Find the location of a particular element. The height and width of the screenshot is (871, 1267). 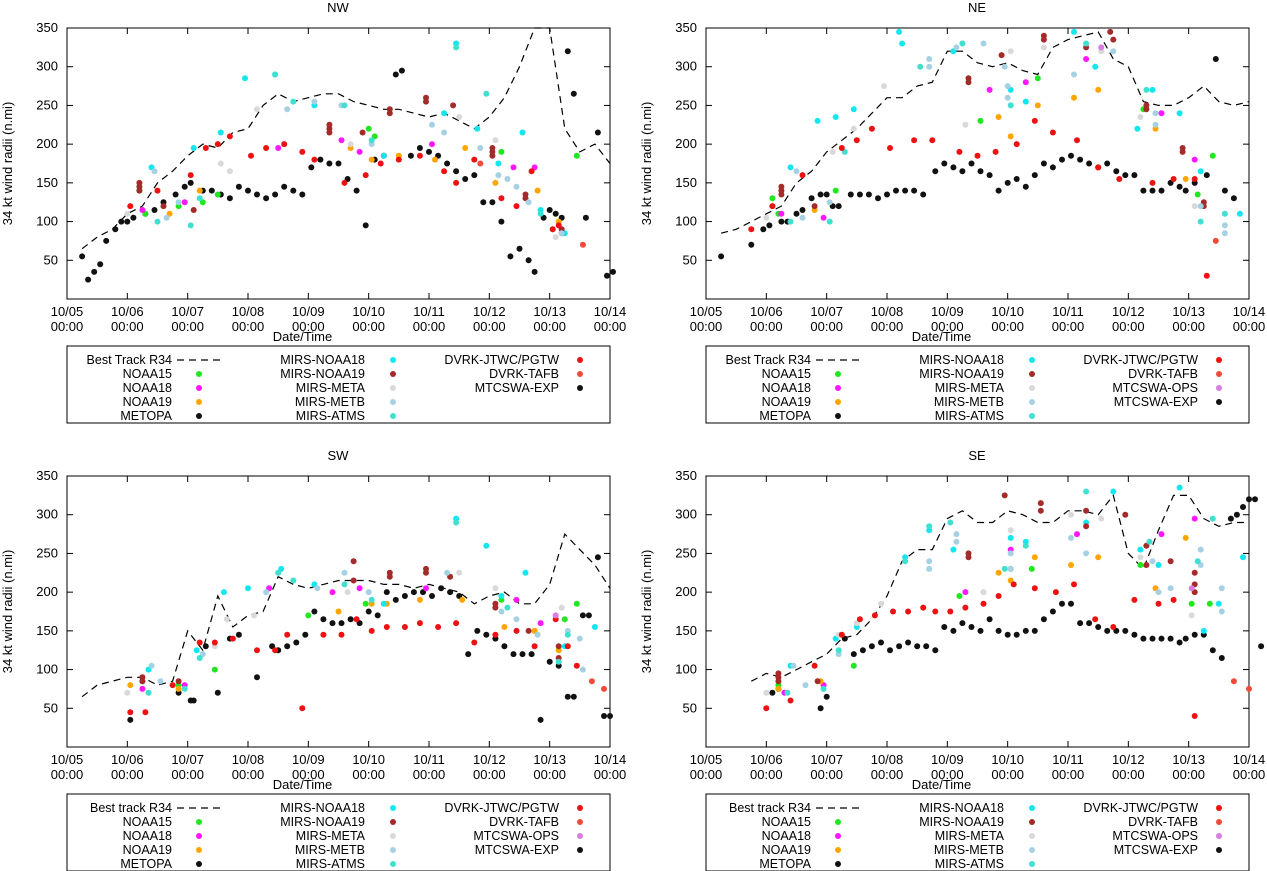

legend-label: MTCSWA-EXP is located at coordinates (1156, 850).